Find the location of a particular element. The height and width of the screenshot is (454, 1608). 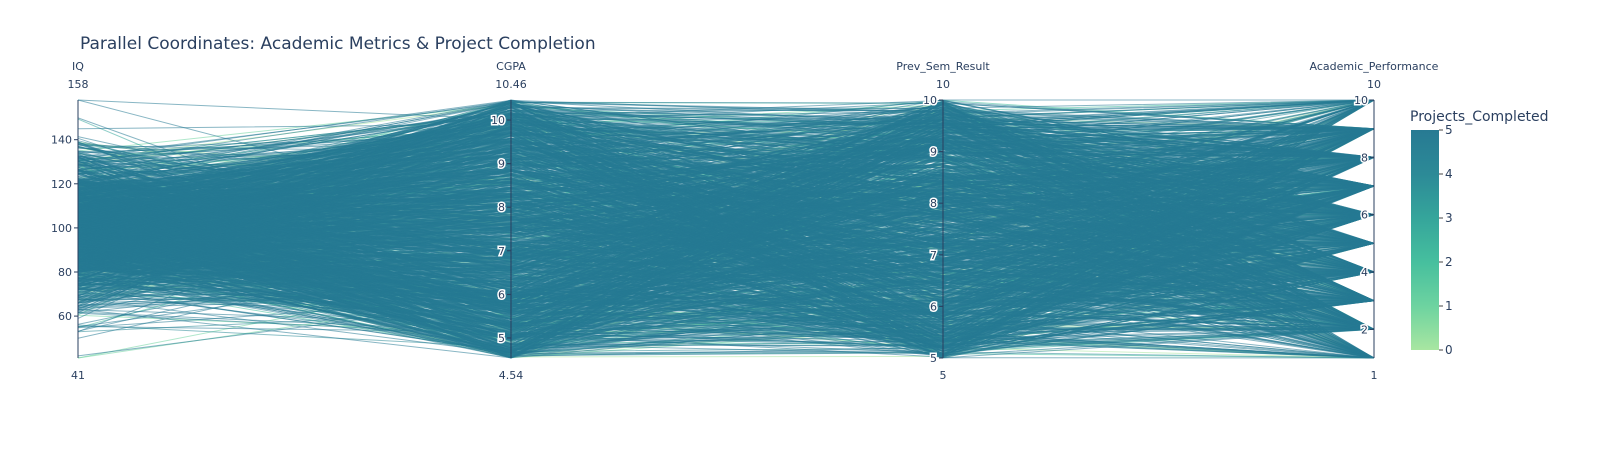

axis-range-max-label: 158 is located at coordinates (78, 84).